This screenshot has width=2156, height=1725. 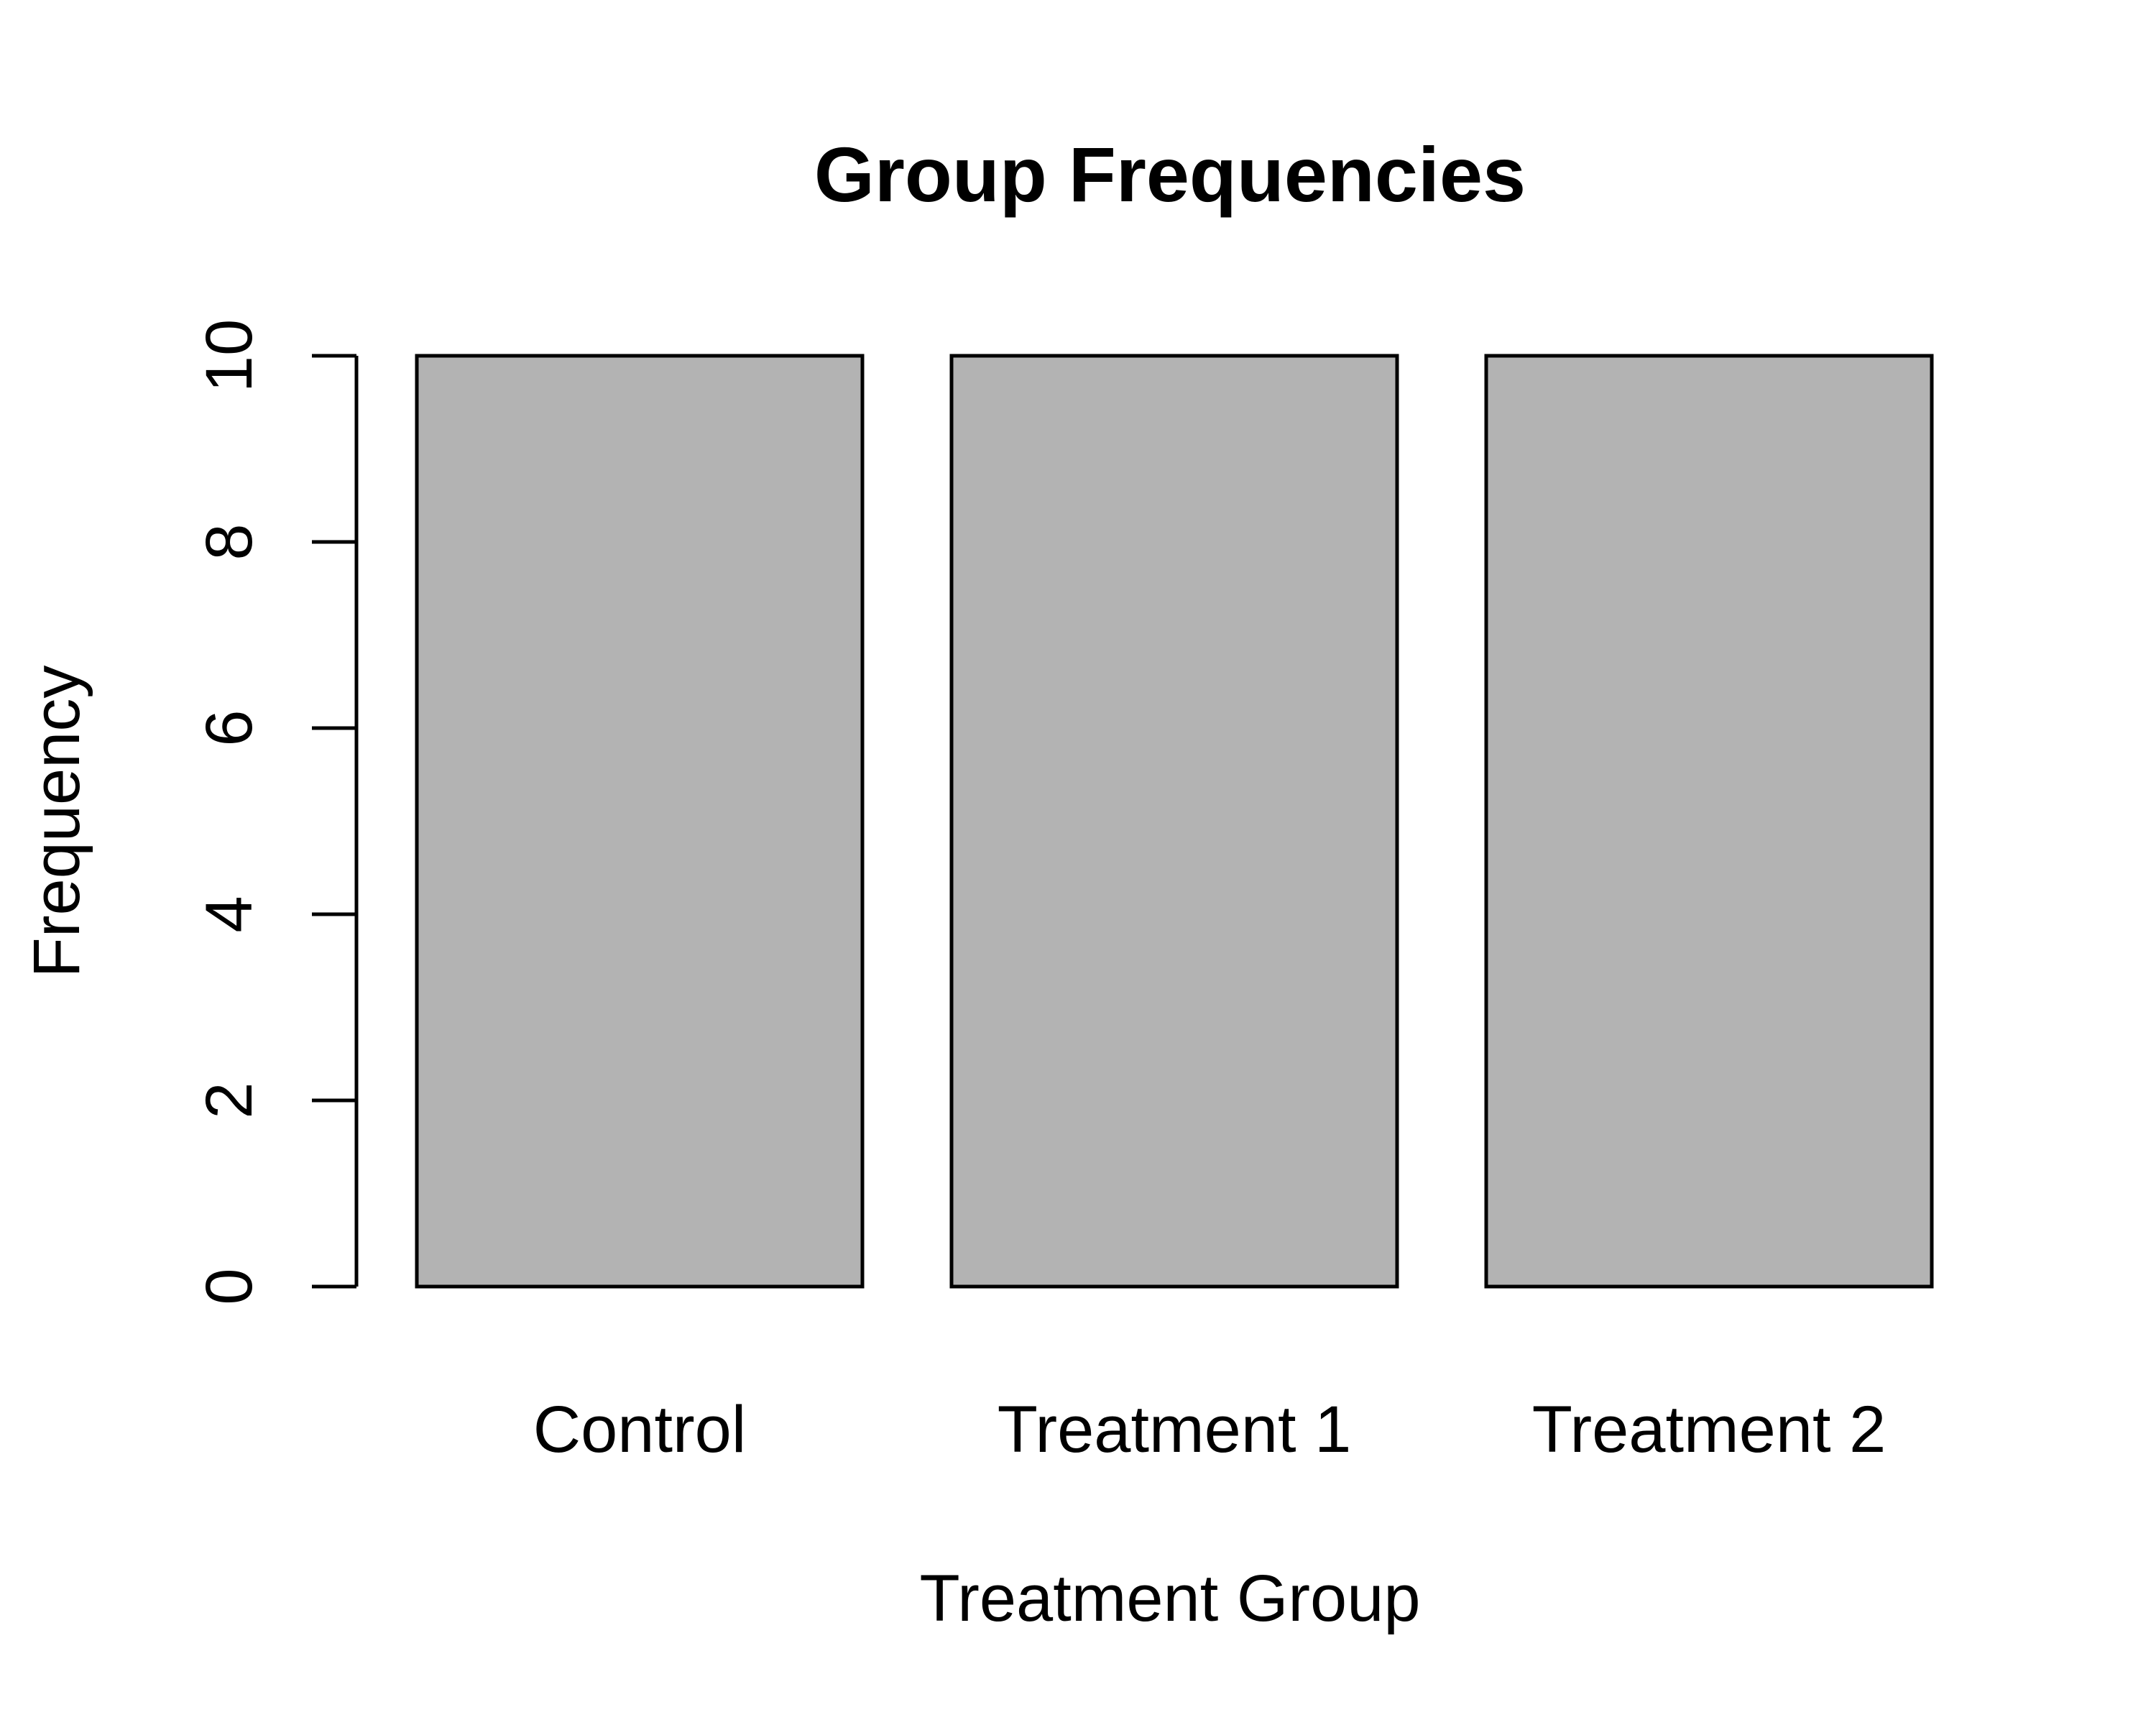 I want to click on y-tick-label-3: 6, so click(x=229, y=727).